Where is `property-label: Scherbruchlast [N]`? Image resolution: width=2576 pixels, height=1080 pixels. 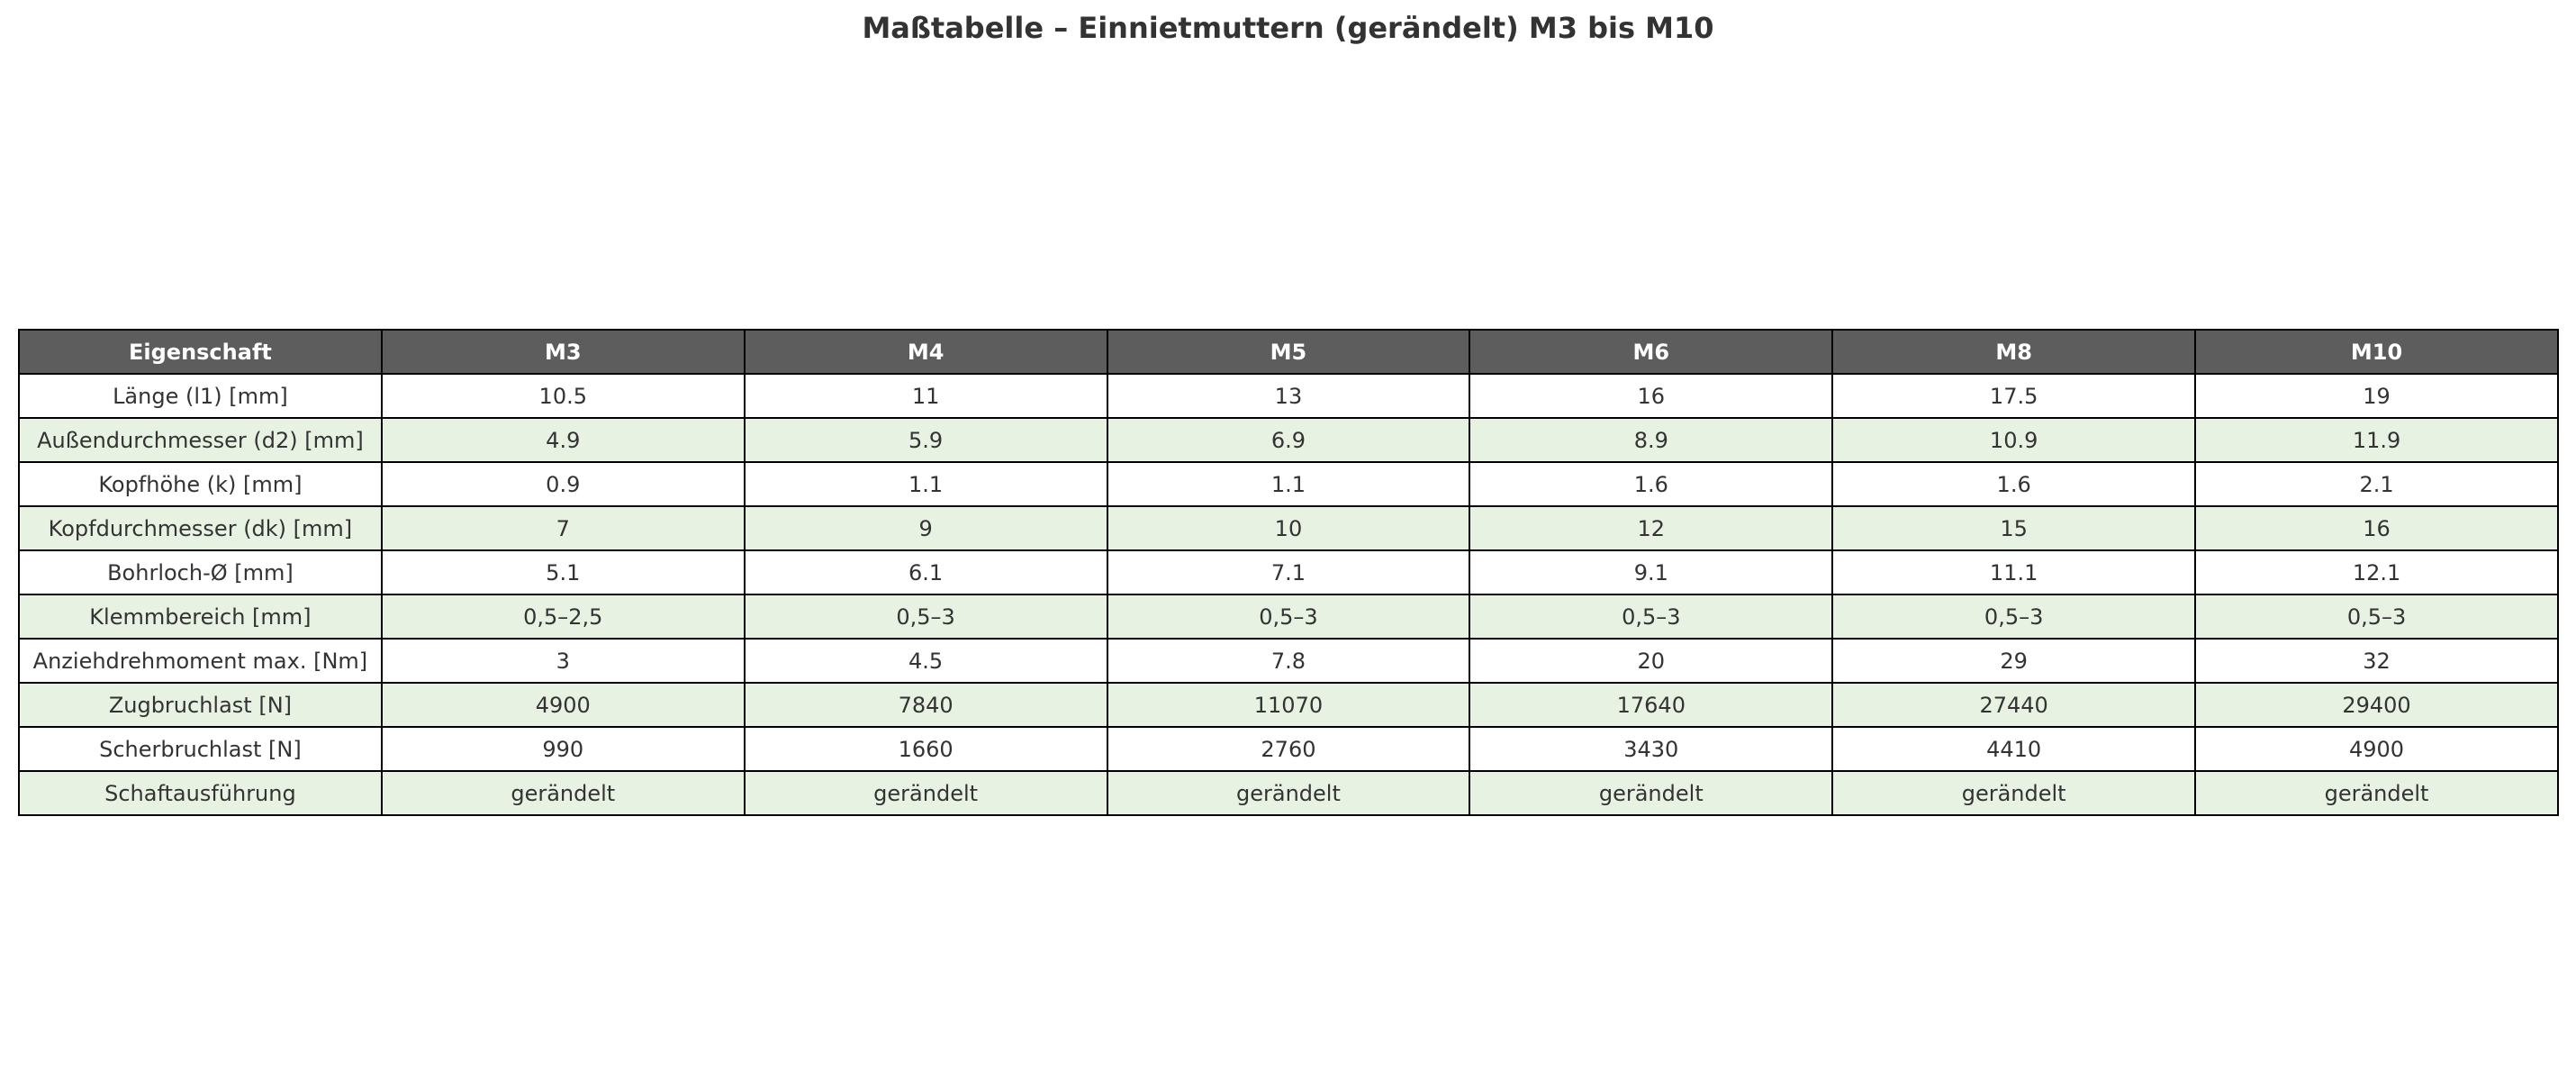 property-label: Scherbruchlast [N] is located at coordinates (200, 749).